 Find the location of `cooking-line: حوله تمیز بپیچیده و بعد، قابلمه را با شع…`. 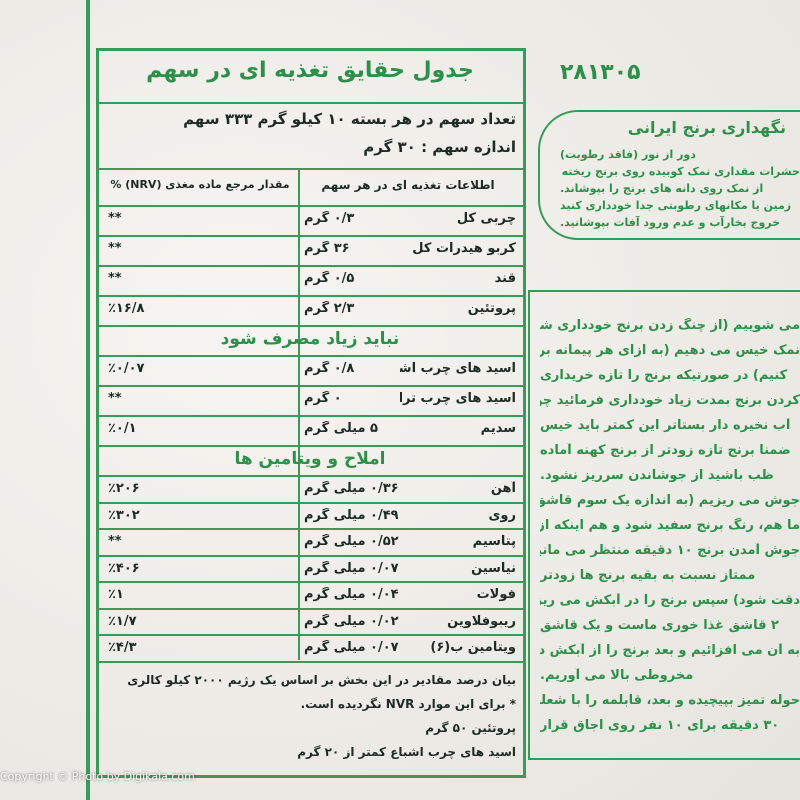

cooking-line: حوله تمیز بپیچیده و بعد، قابلمه را با شع… is located at coordinates (670, 700).